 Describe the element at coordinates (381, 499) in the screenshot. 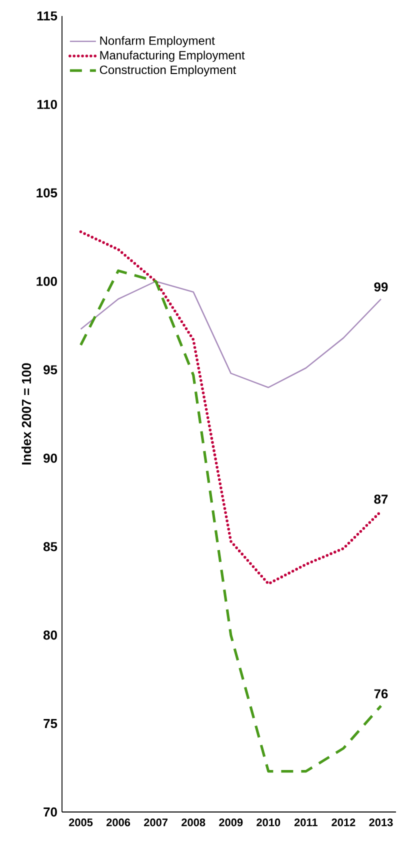

I see `data-label: 87` at that location.